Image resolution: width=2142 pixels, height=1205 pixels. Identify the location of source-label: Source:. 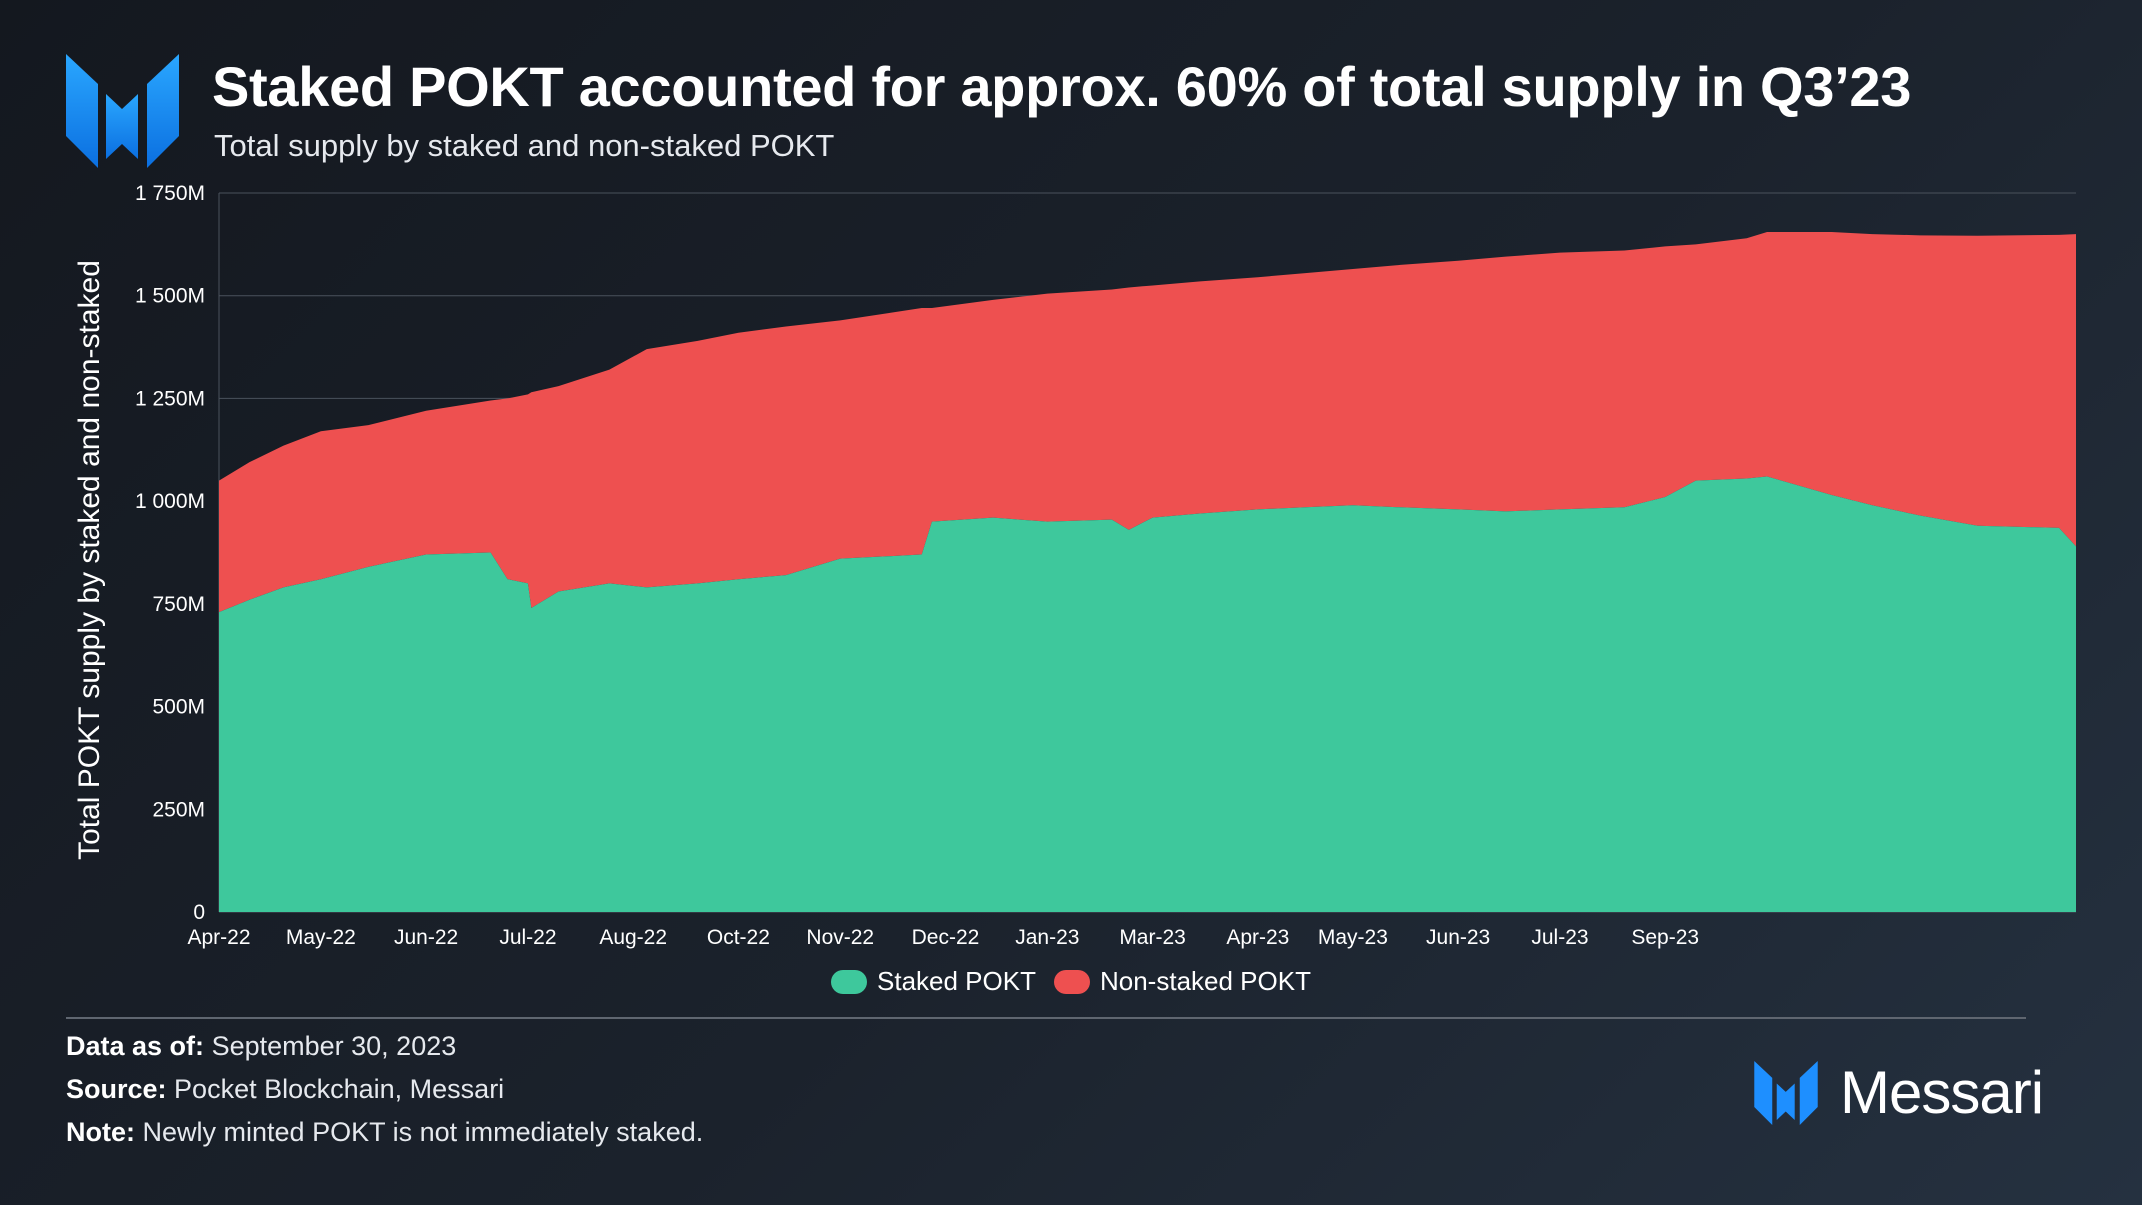
(116, 1089).